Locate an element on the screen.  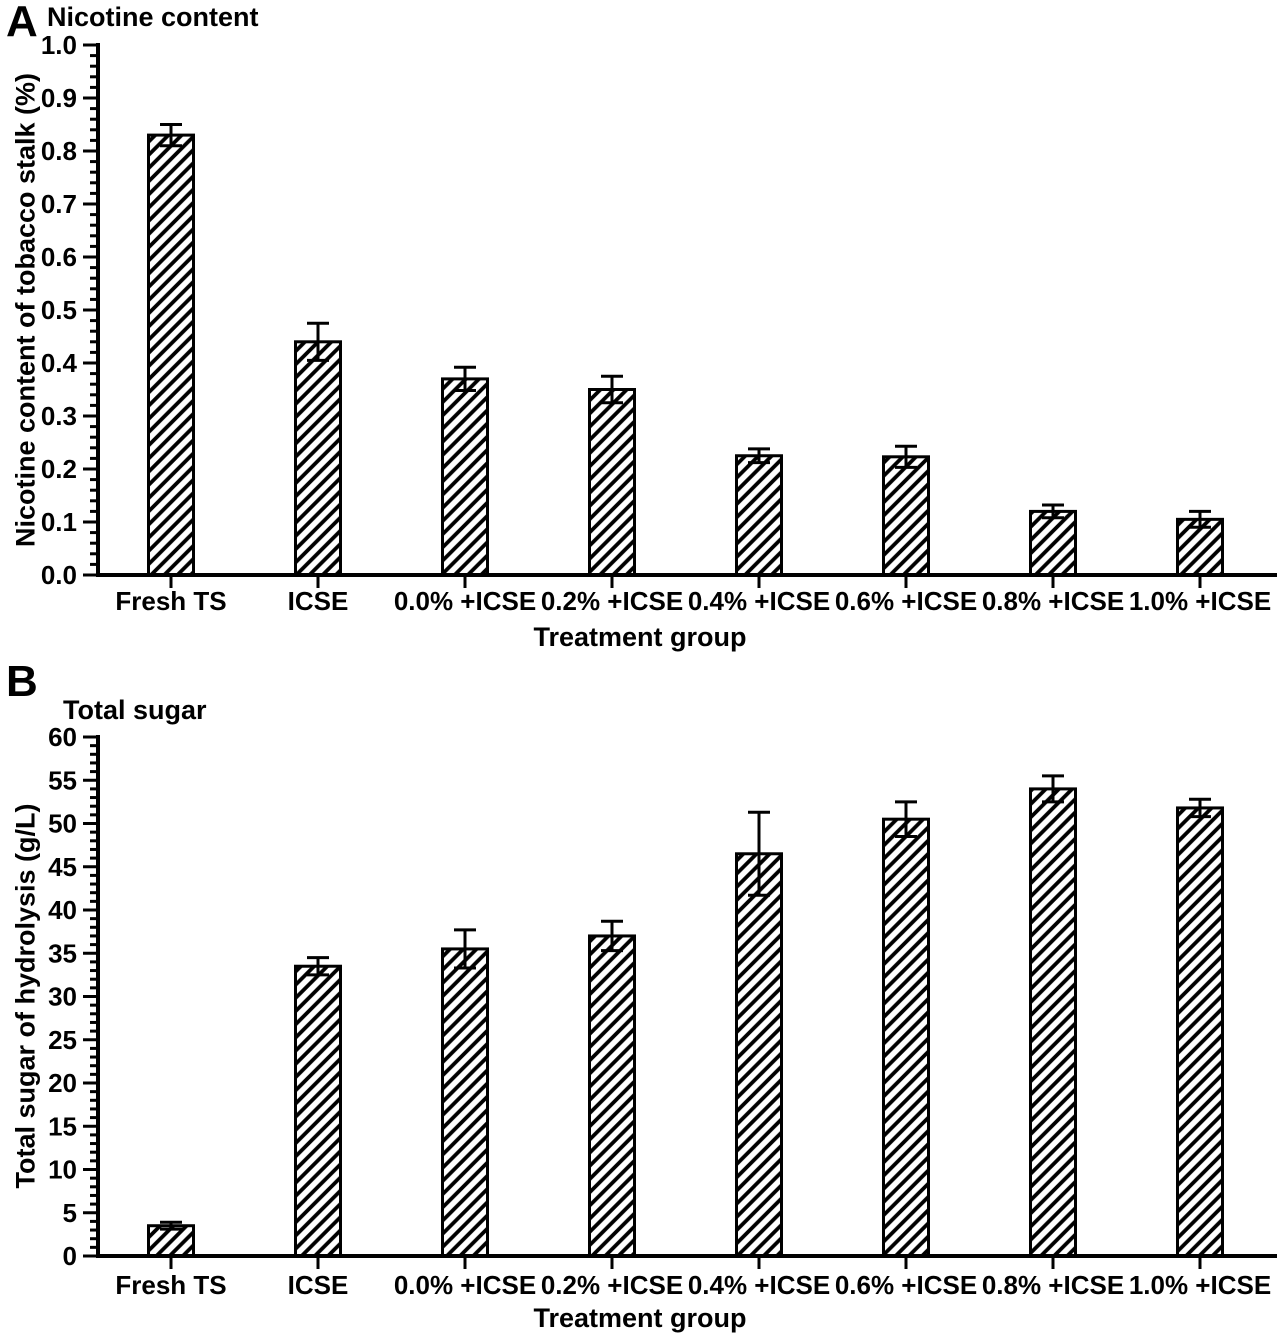
panel-b-x-axis-label: Treatment group is located at coordinates (640, 1318).